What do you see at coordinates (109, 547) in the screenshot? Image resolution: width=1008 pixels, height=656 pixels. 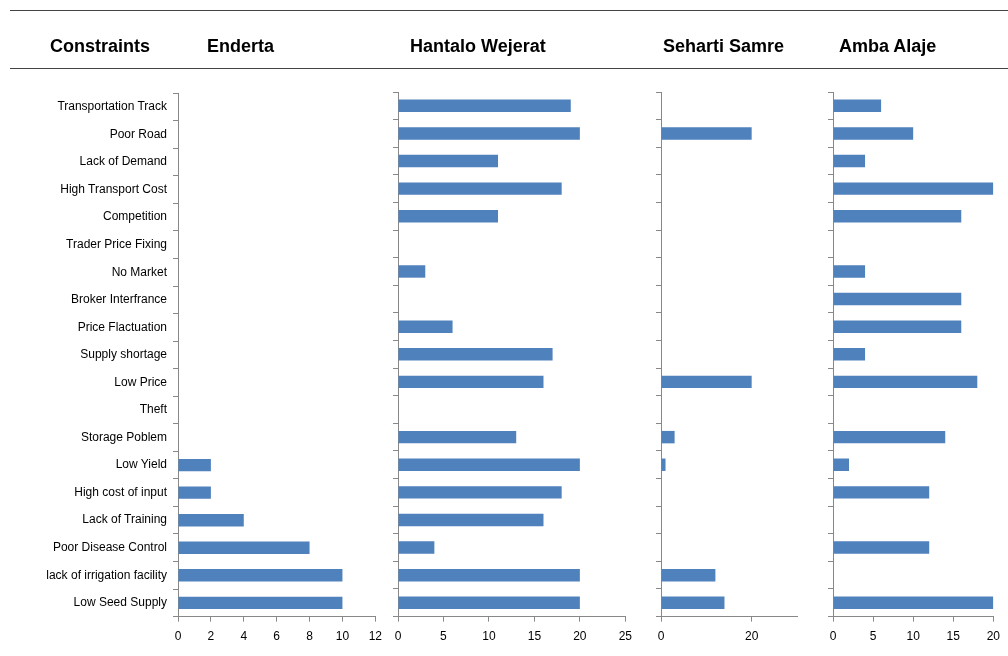 I see `y-tick-label: Poor Disease Control` at bounding box center [109, 547].